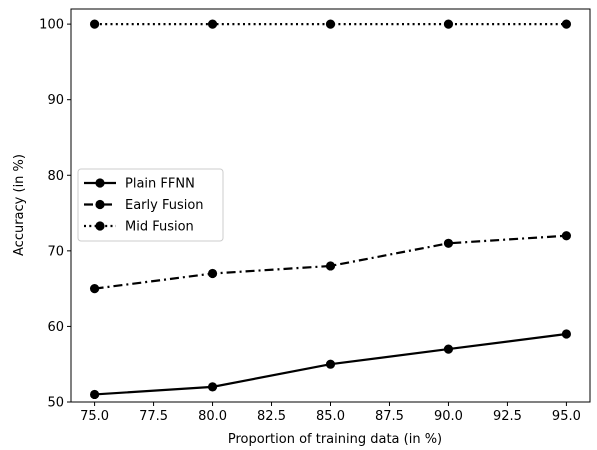 The width and height of the screenshot is (597, 450). I want to click on y-axis-label: Accuracy (in %), so click(19, 205).